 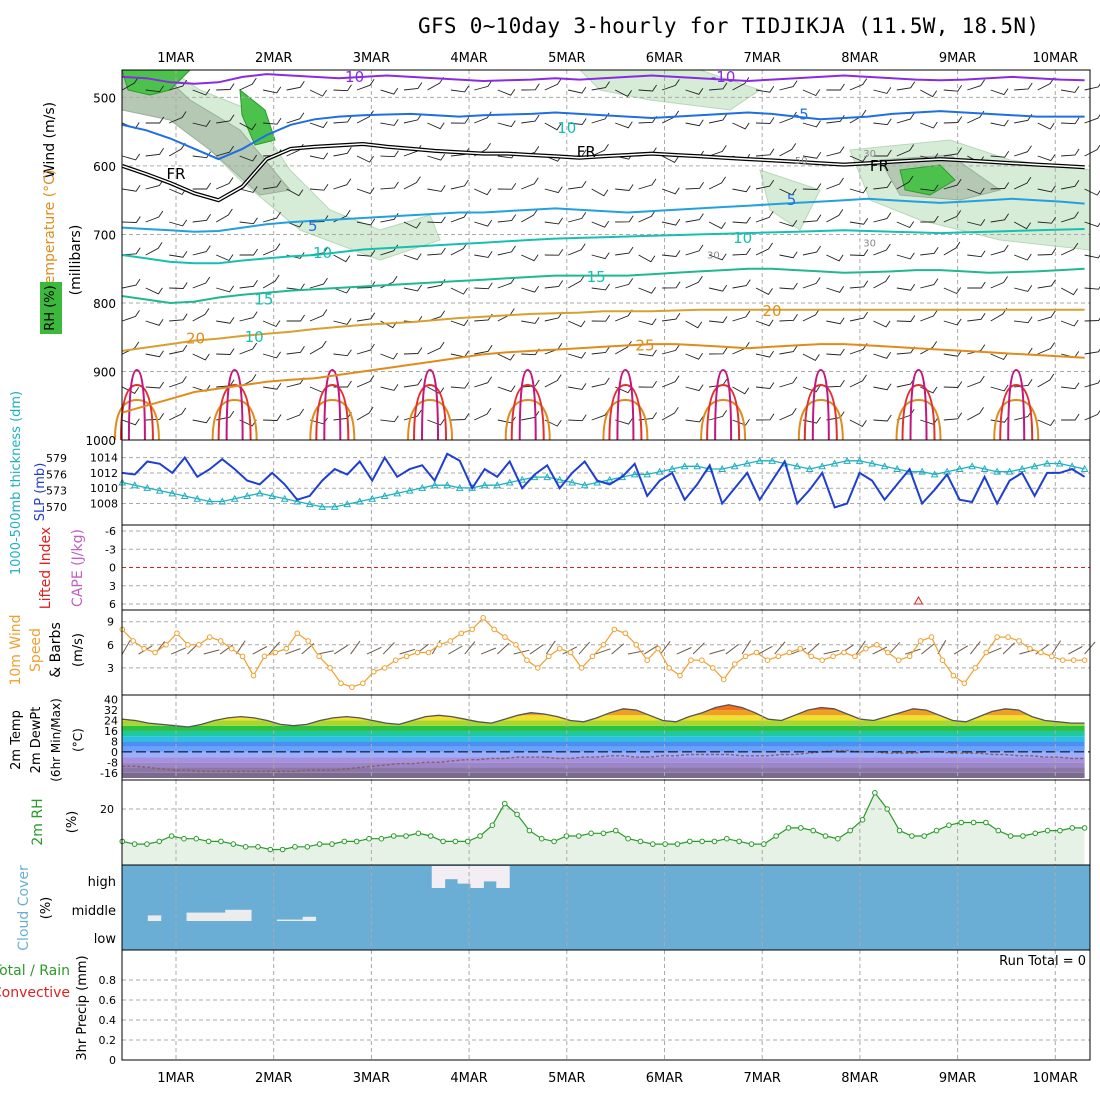 What do you see at coordinates (193, 916) in the screenshot?
I see `cloud-middle-gap` at bounding box center [193, 916].